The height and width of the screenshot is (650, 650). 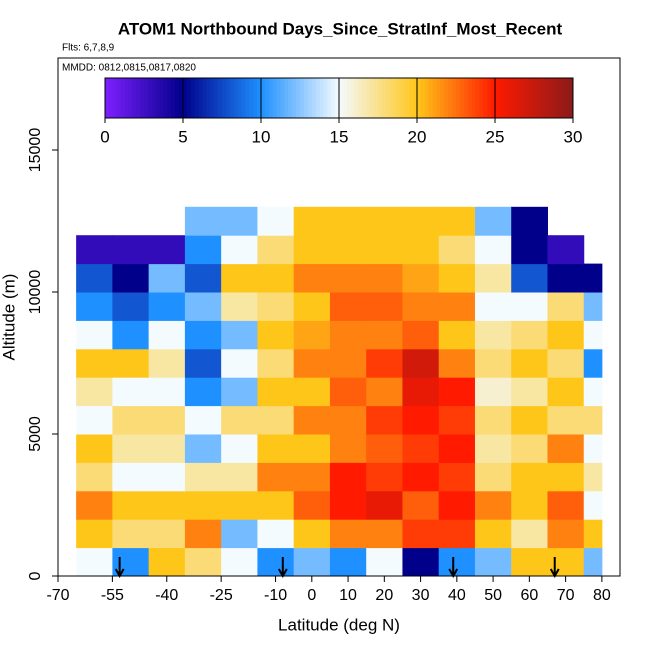 I want to click on colorbar-tick-label: 0, so click(x=104, y=136).